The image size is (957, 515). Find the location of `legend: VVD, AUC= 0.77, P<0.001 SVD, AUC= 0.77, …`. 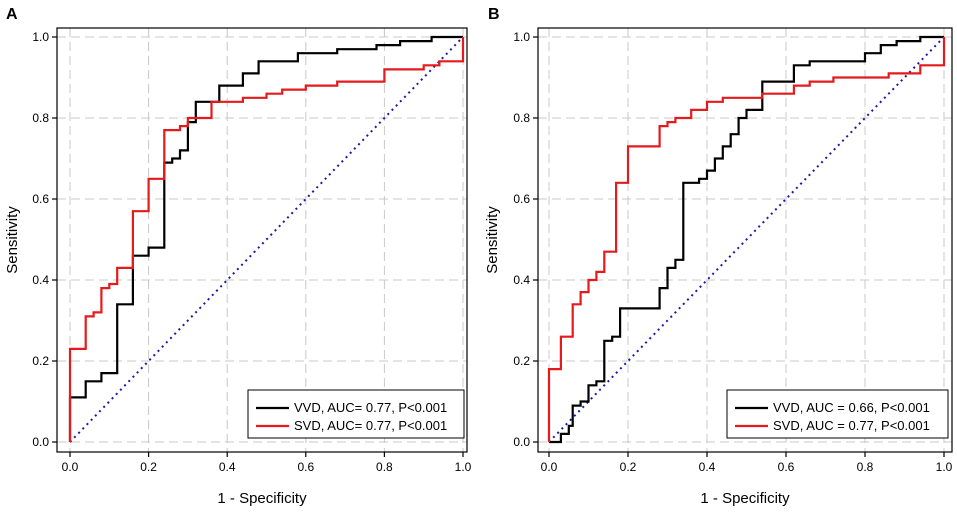

legend: VVD, AUC= 0.77, P<0.001 SVD, AUC= 0.77, … is located at coordinates (356, 414).